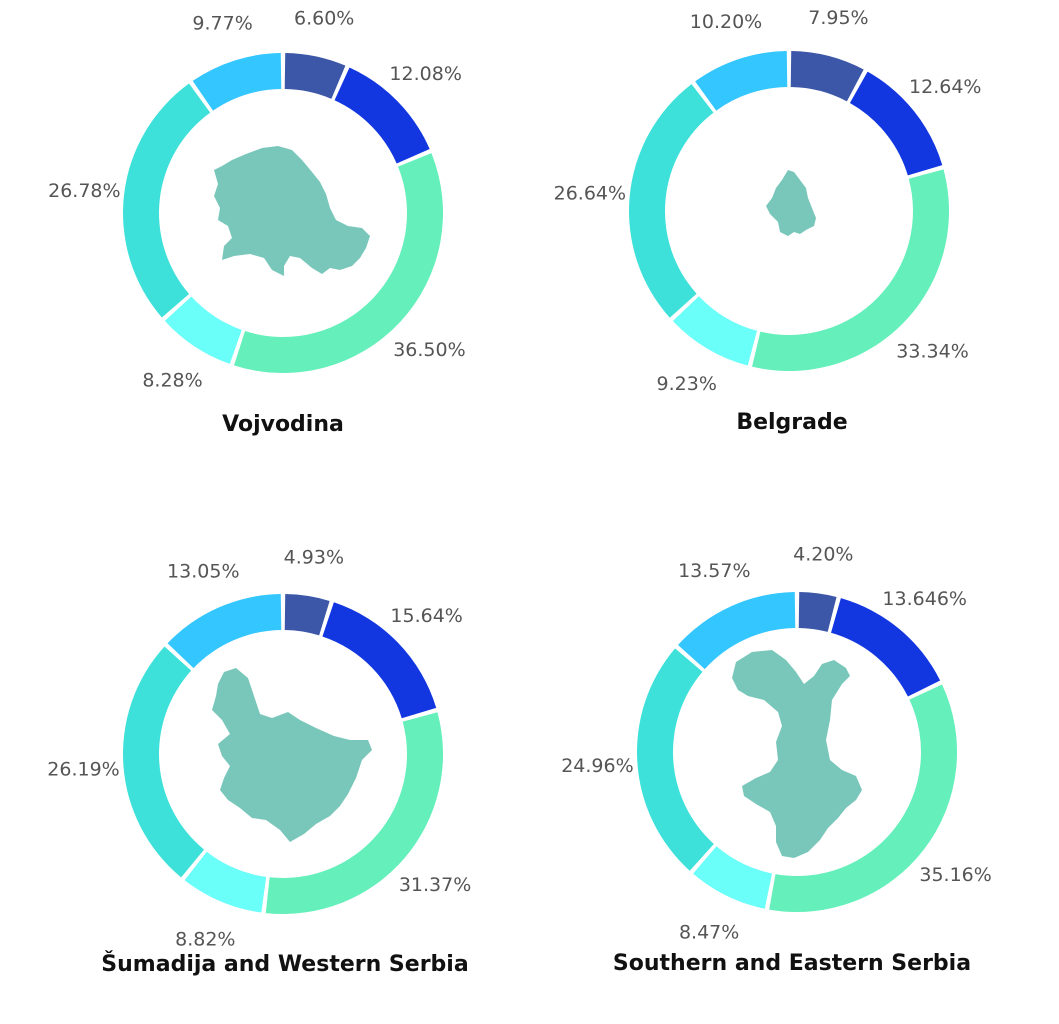  I want to click on donut-ring: 6.60% 12.08% 36.50% 8.28% 26.78% 9.77%, so click(257, 199).